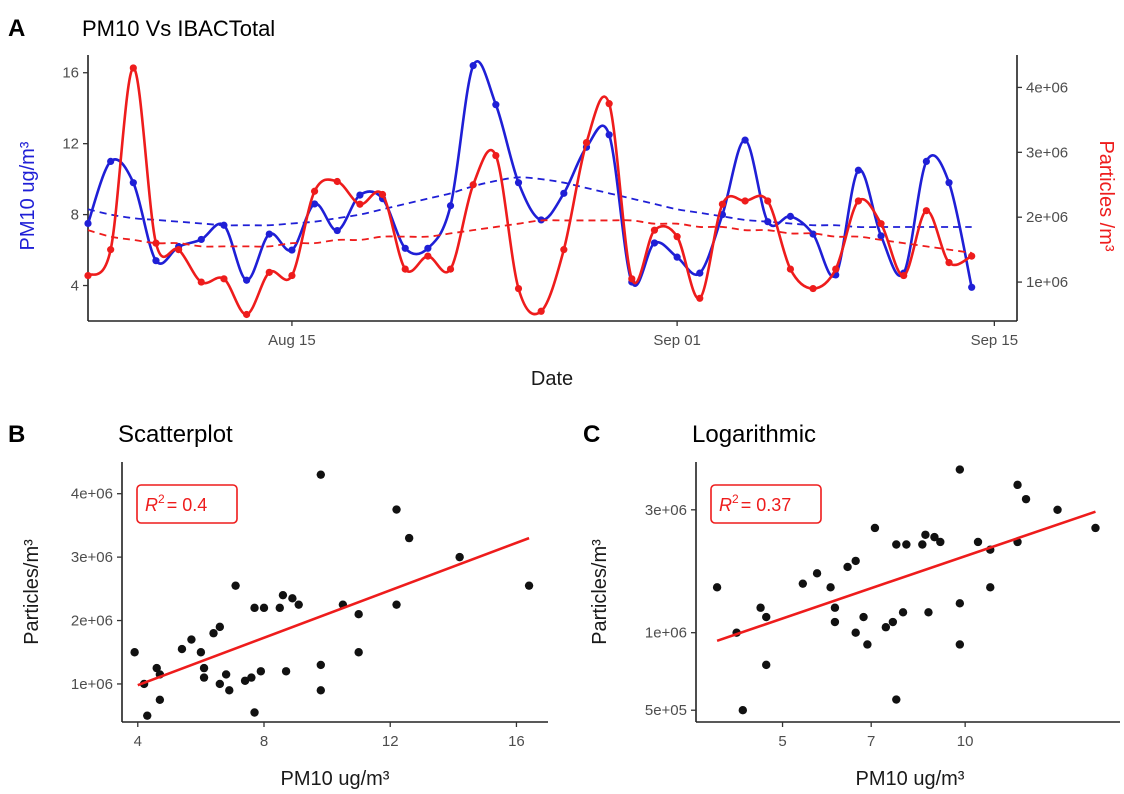 This screenshot has height=794, width=1124. What do you see at coordinates (965, 741) in the screenshot?
I see `panel-c-x-tick-label: 10` at bounding box center [965, 741].